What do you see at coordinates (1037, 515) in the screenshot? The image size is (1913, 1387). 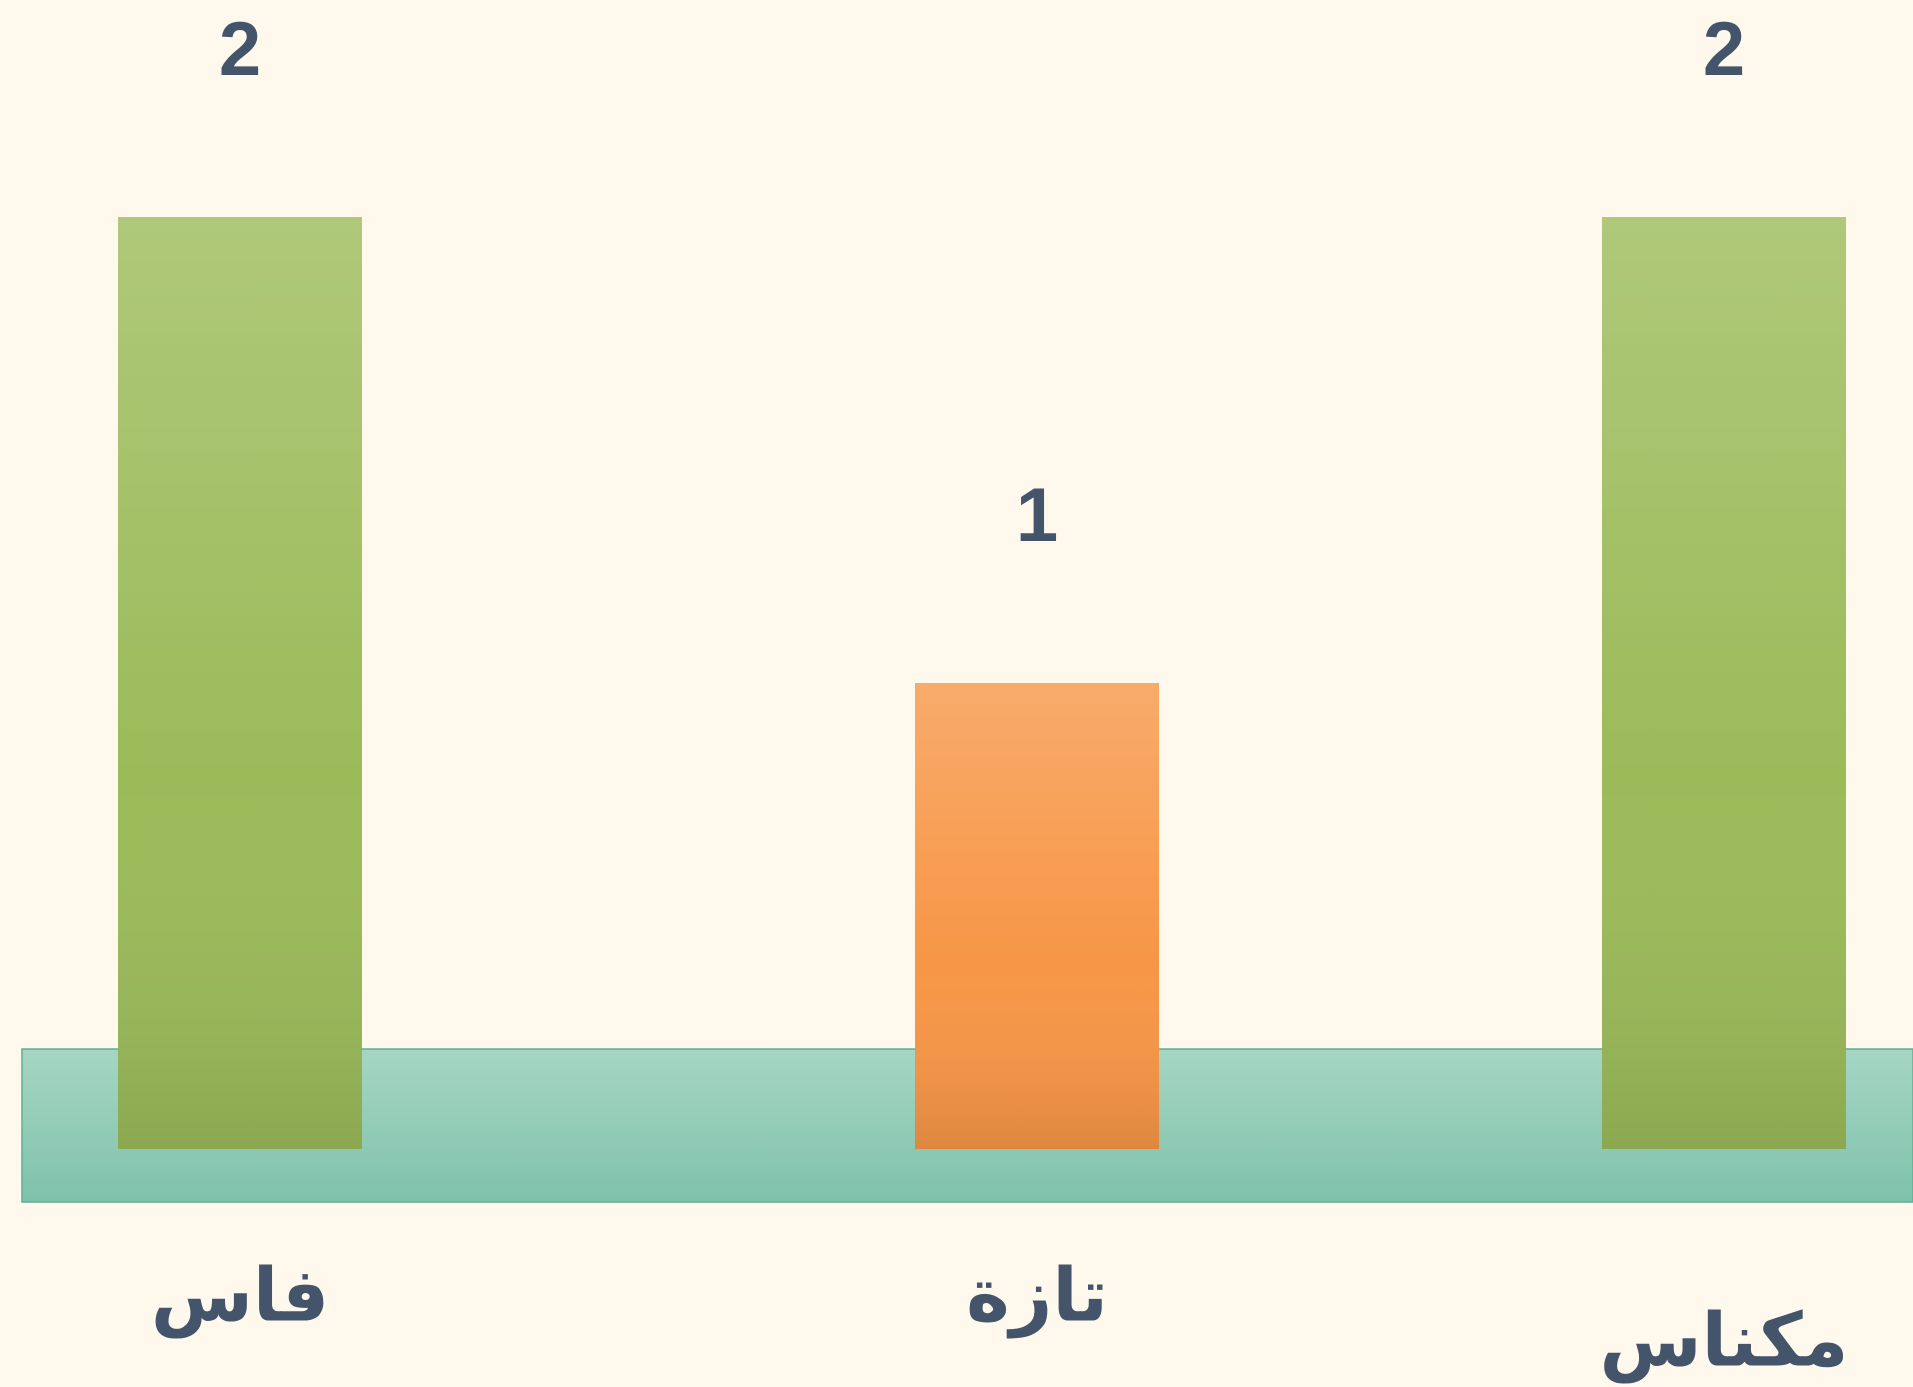 I see `value-label: 1` at bounding box center [1037, 515].